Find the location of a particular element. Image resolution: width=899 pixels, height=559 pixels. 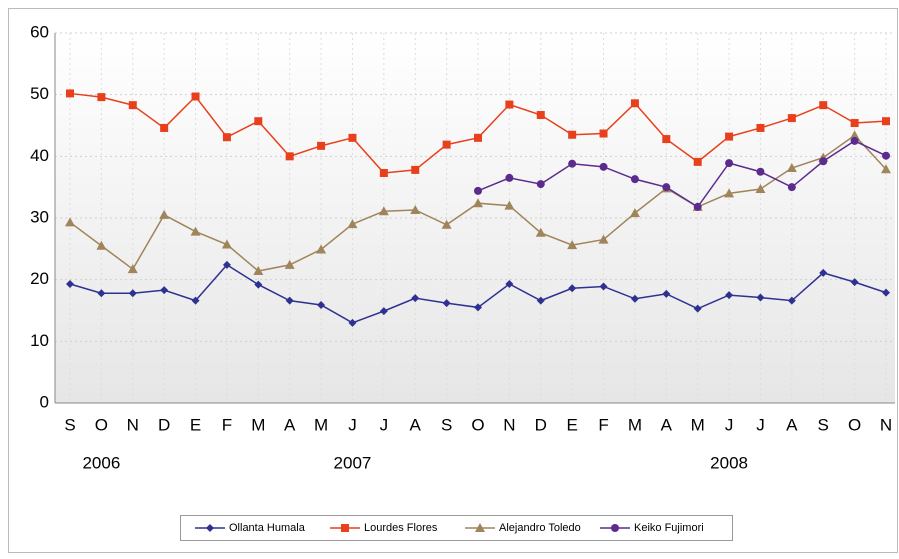

y-tick-label: 50 is located at coordinates (39, 93).